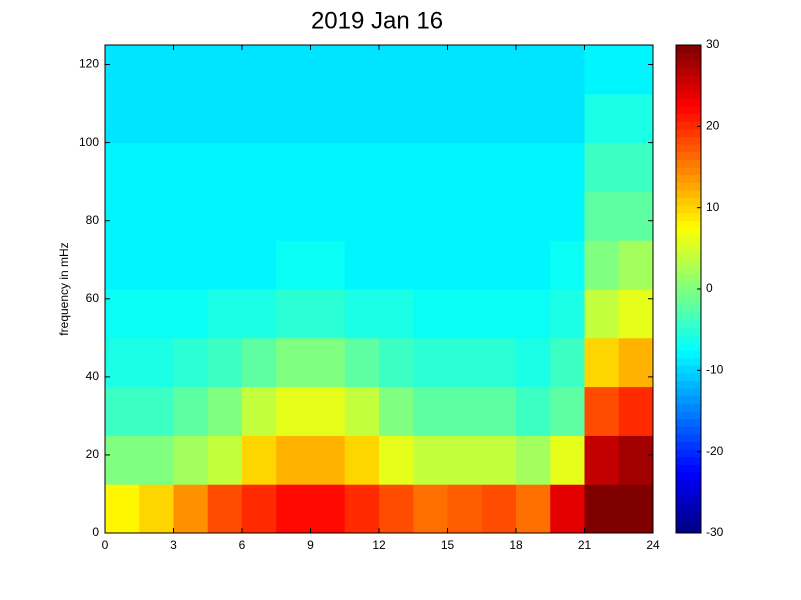 The width and height of the screenshot is (801, 600). I want to click on x-tick-label: 24, so click(653, 545).